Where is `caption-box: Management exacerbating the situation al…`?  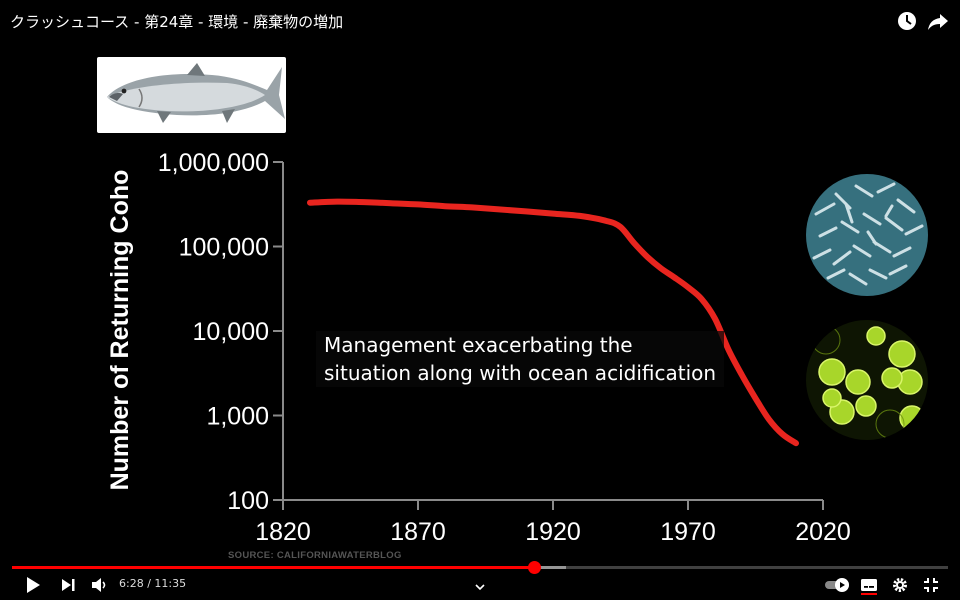 caption-box: Management exacerbating the situation al… is located at coordinates (520, 359).